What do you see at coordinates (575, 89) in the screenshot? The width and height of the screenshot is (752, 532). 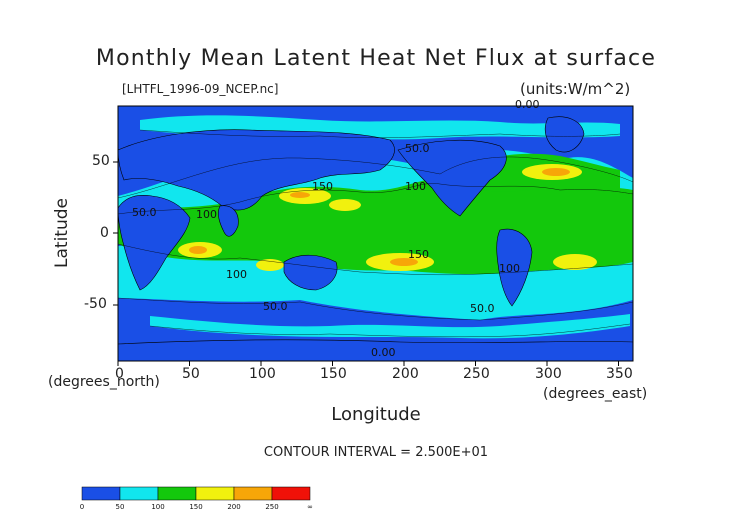 I see `units-label: (units:W/m^2)` at bounding box center [575, 89].